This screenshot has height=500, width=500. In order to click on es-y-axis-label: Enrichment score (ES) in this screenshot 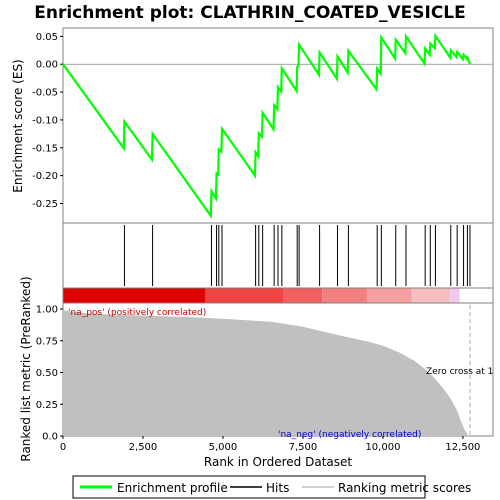, I will do `click(18, 125)`.